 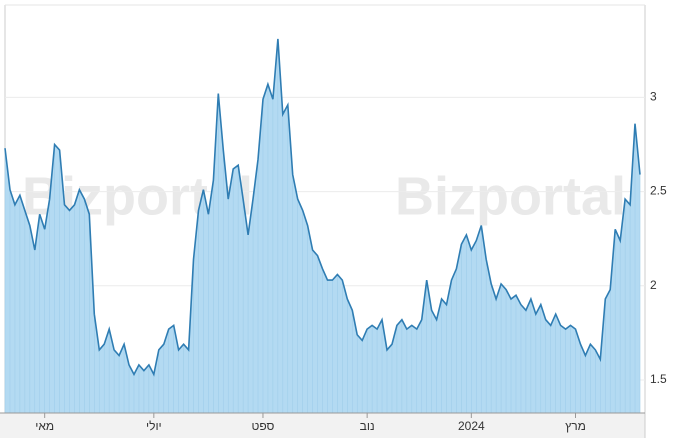 What do you see at coordinates (653, 285) in the screenshot?
I see `y-tick-label: 2` at bounding box center [653, 285].